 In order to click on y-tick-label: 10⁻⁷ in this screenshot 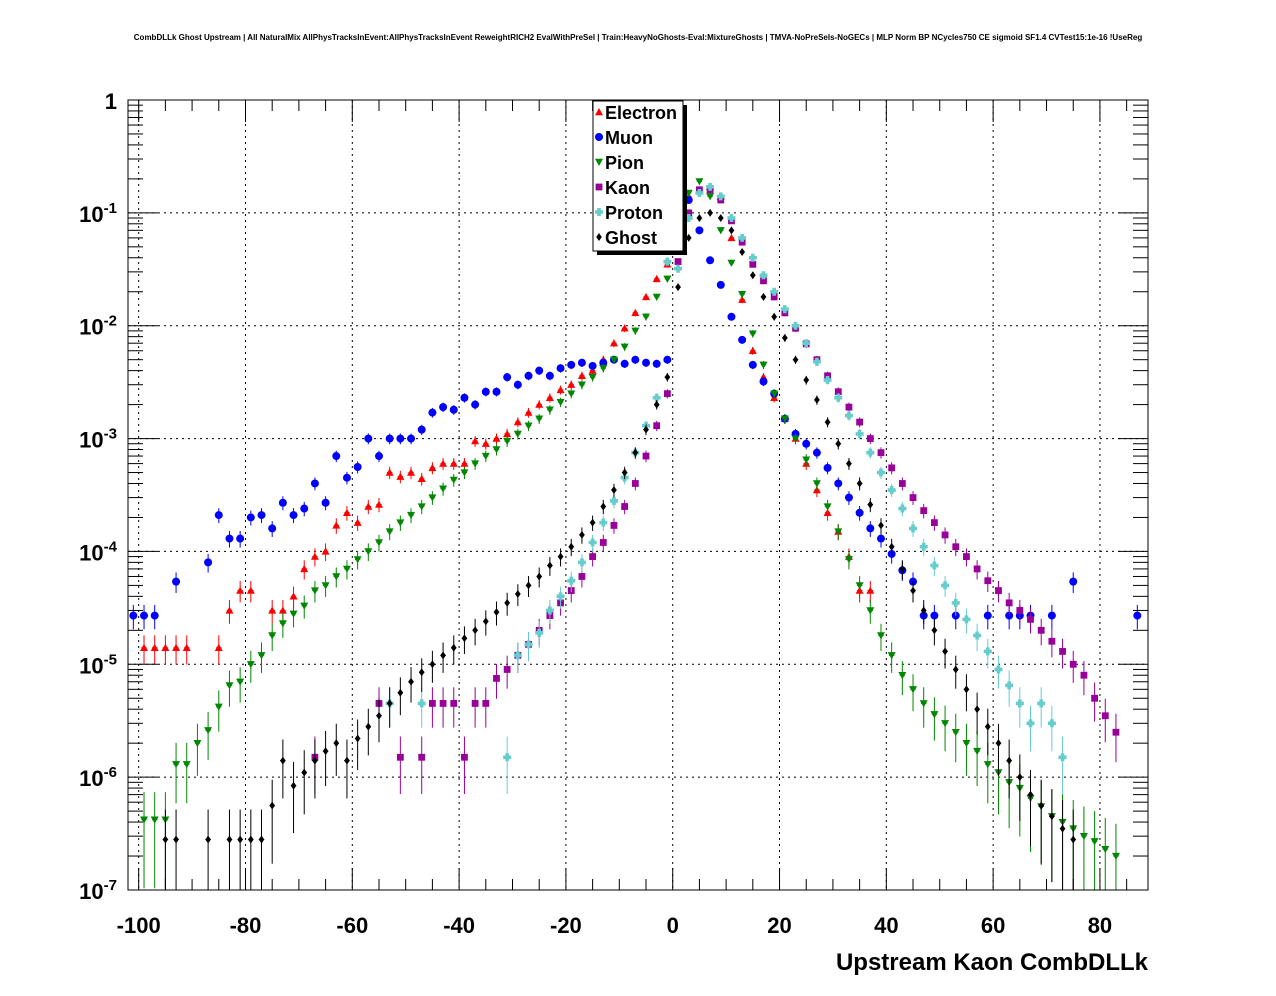, I will do `click(98, 890)`.